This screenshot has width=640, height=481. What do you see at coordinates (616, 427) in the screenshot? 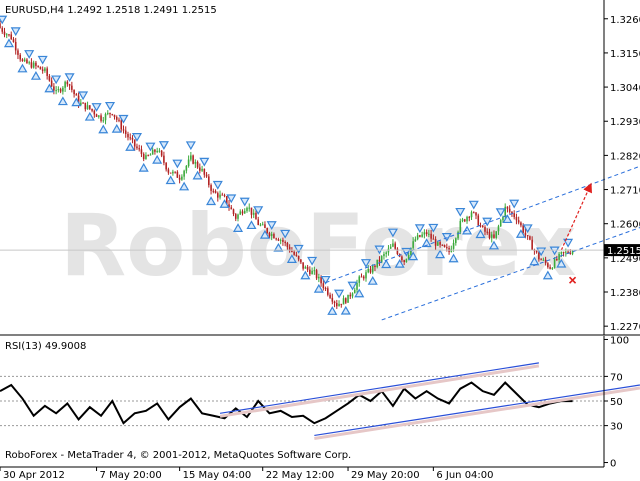
I see `rsi-y-tick-label: 30` at bounding box center [616, 427].